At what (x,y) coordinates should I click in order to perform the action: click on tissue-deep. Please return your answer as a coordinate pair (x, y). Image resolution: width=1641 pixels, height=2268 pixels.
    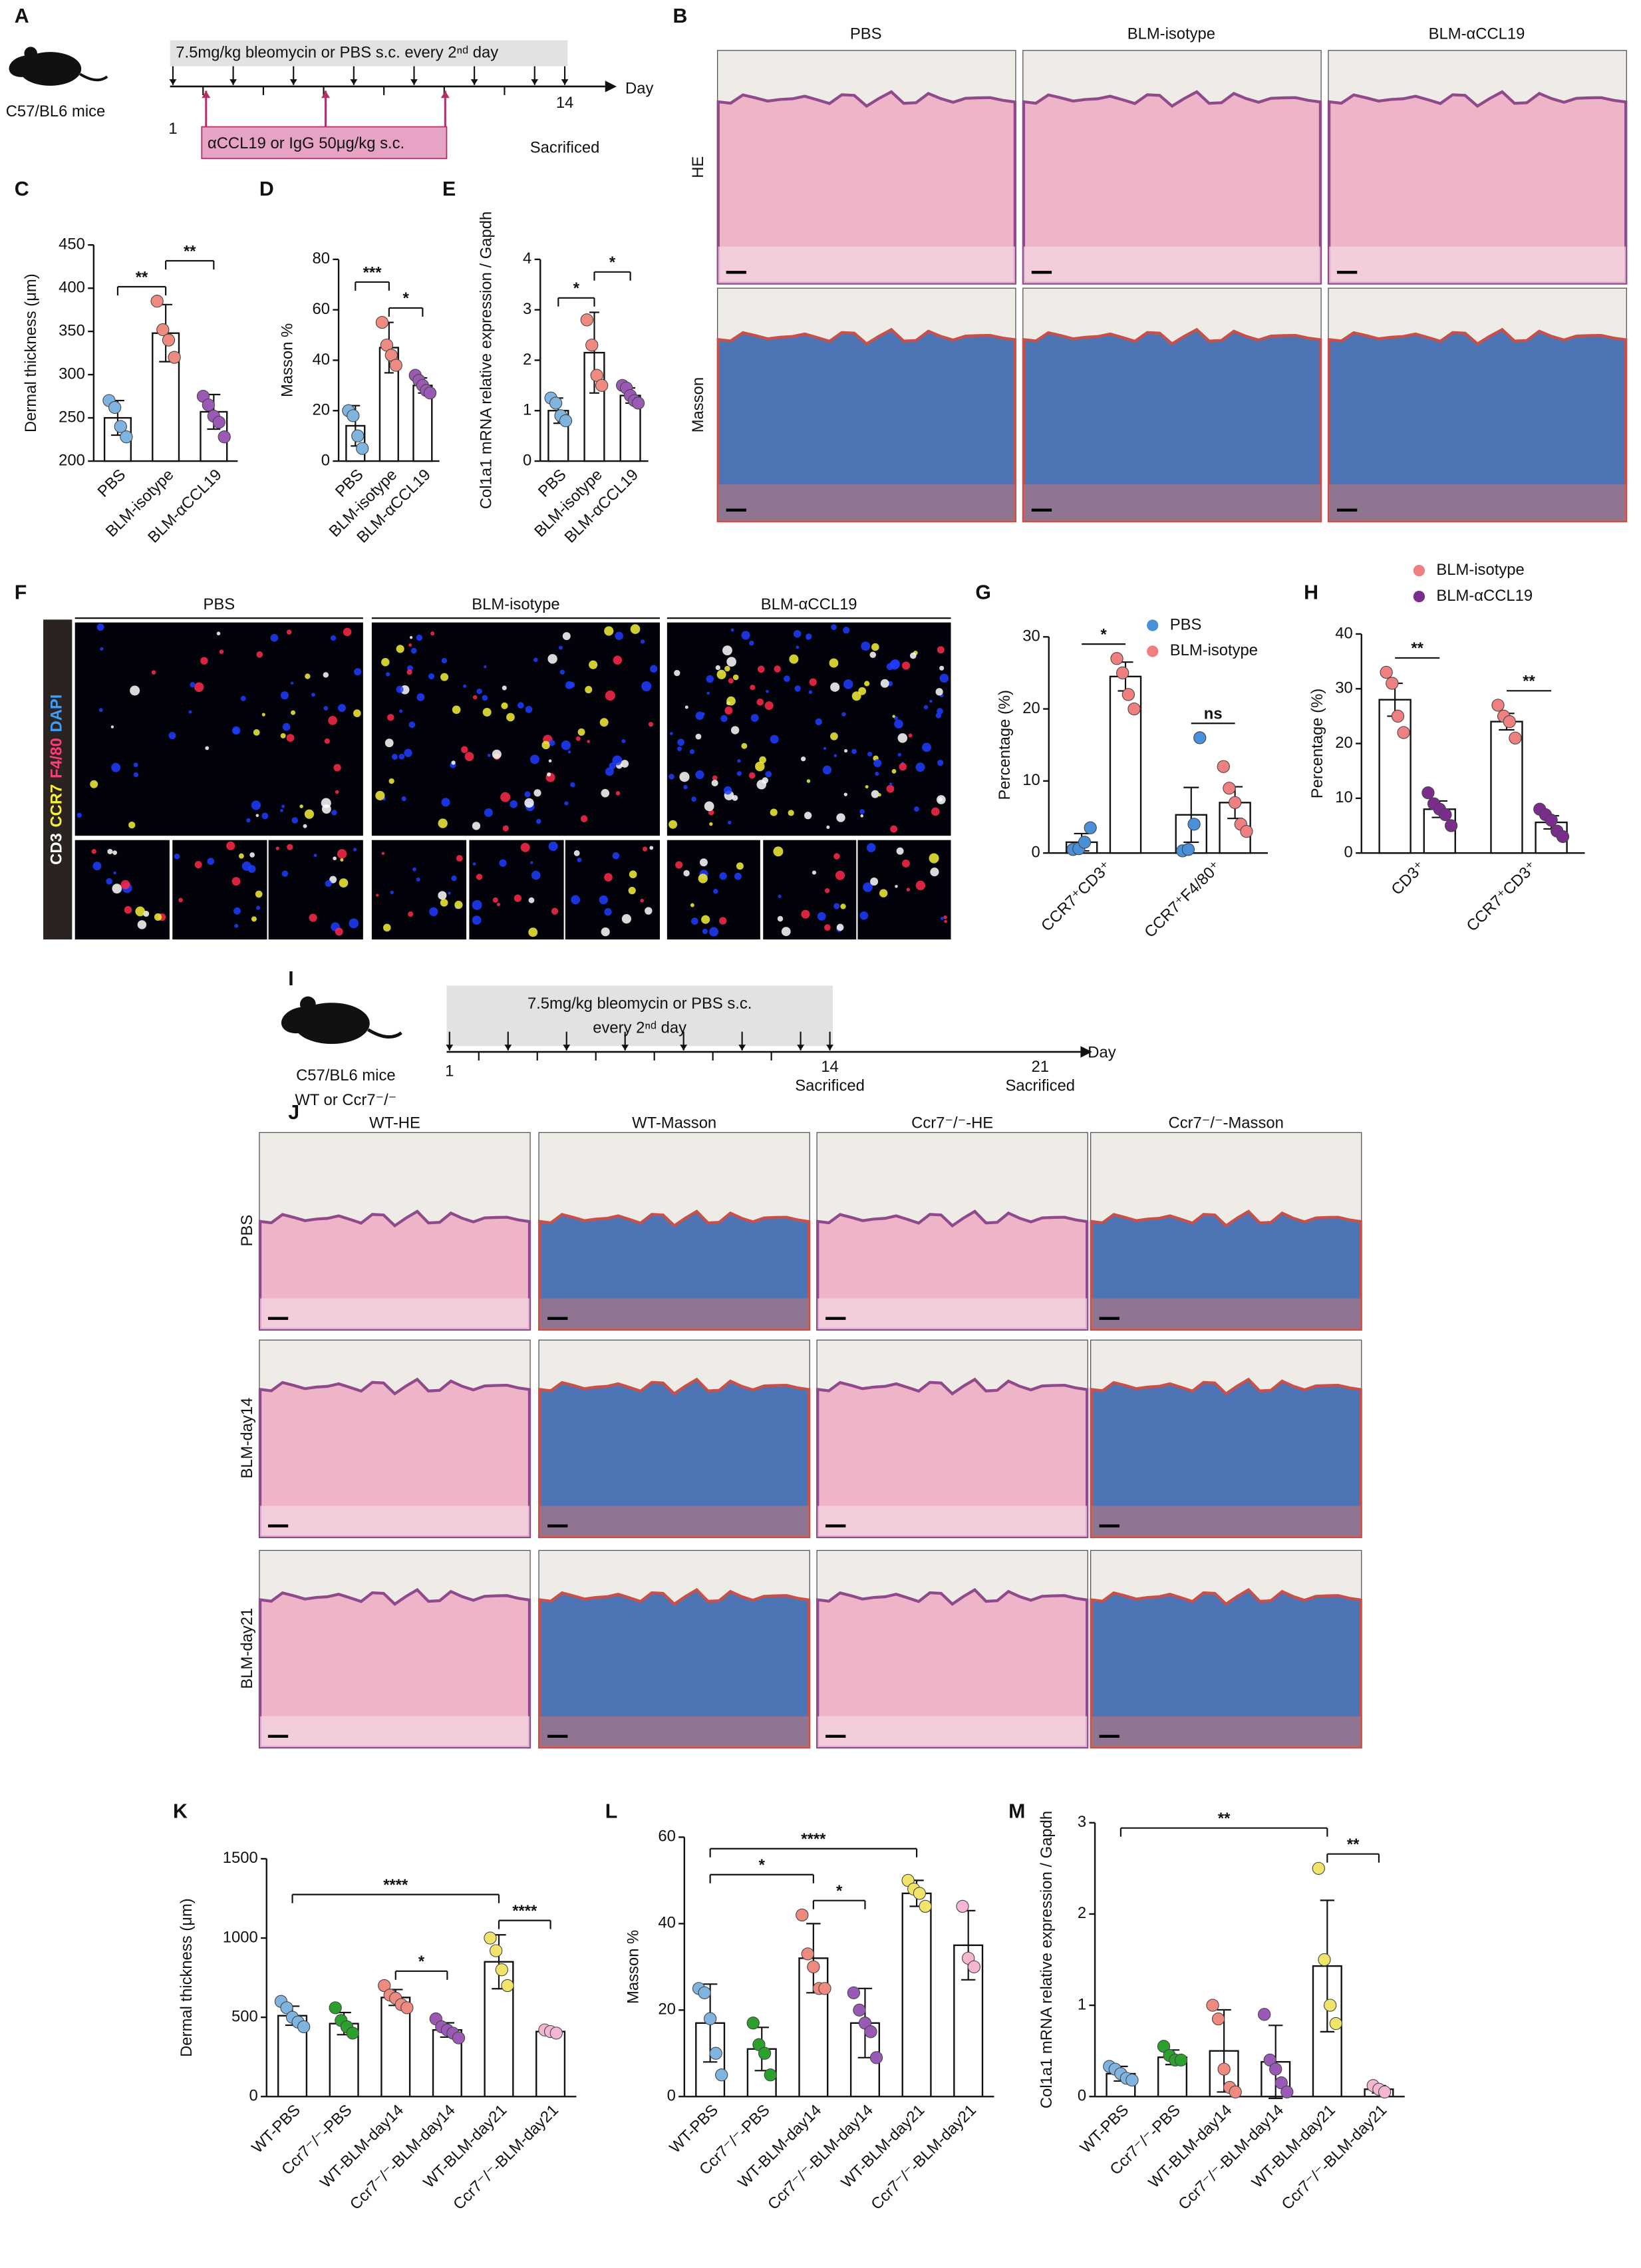
    Looking at the image, I should click on (1478, 264).